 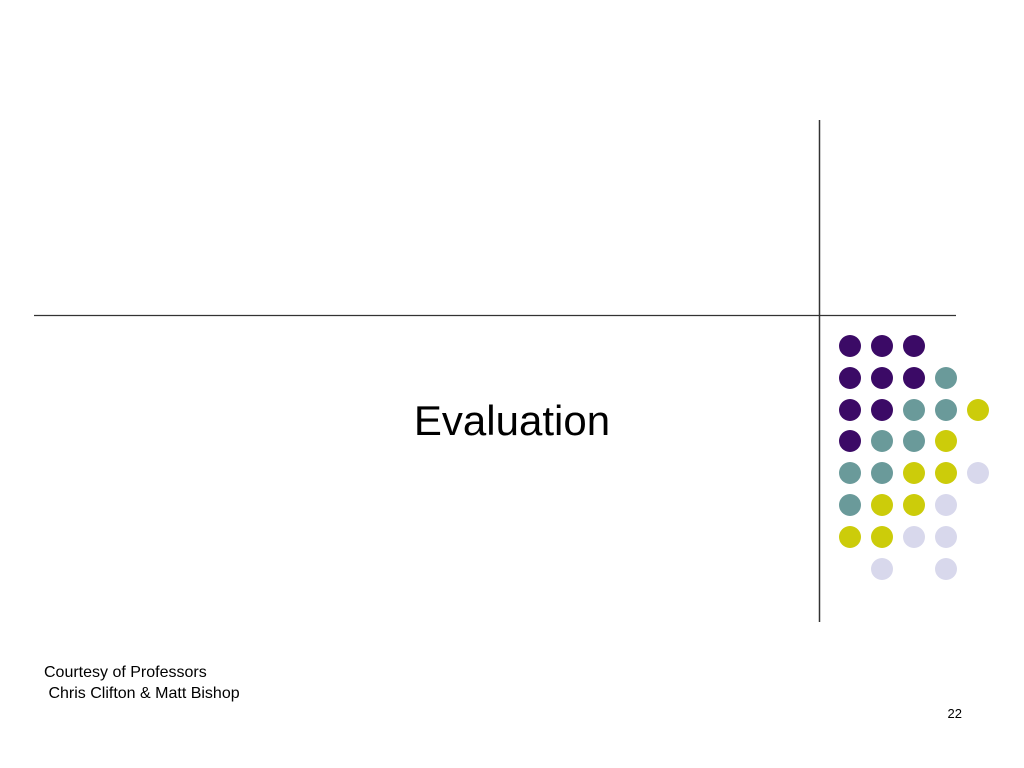 What do you see at coordinates (125, 672) in the screenshot?
I see `footer-line: Courtesy of Professors` at bounding box center [125, 672].